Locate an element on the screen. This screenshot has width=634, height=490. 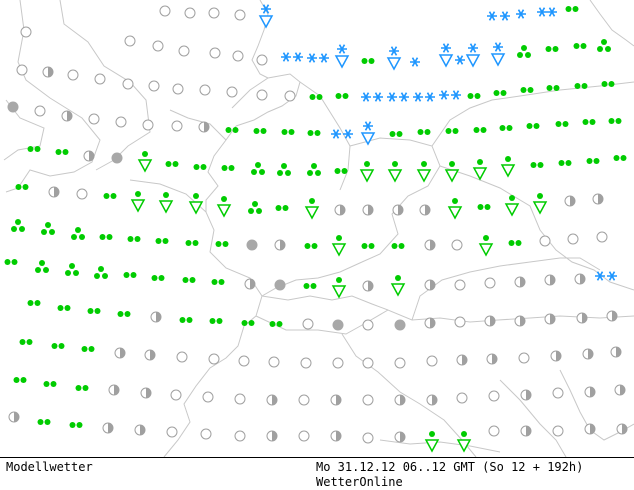
run-info: Mo 31.12.12 06..12 GMT (So 12 + 192h) is located at coordinates (450, 467).